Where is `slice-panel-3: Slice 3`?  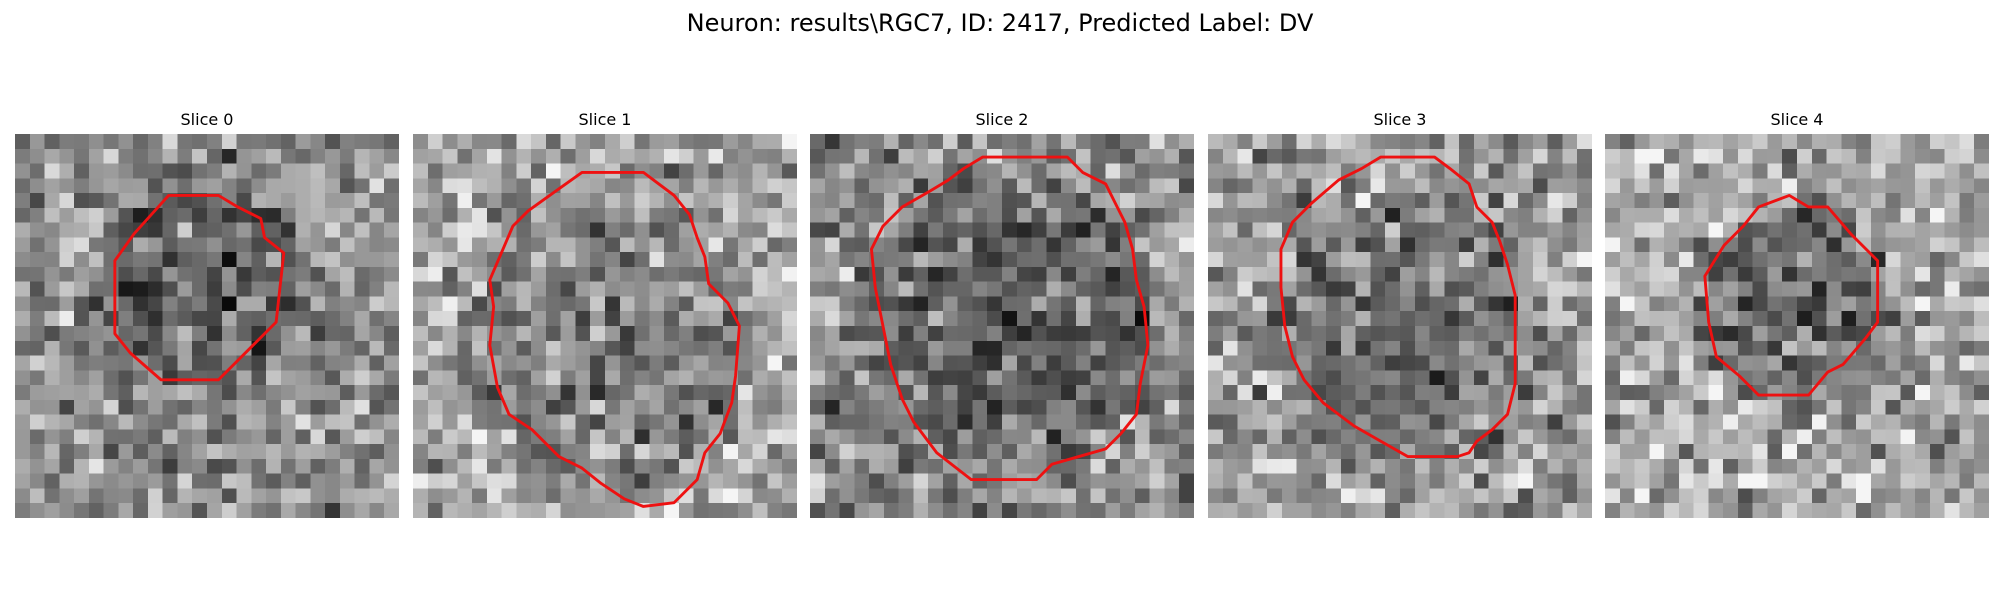
slice-panel-3: Slice 3 is located at coordinates (1400, 315).